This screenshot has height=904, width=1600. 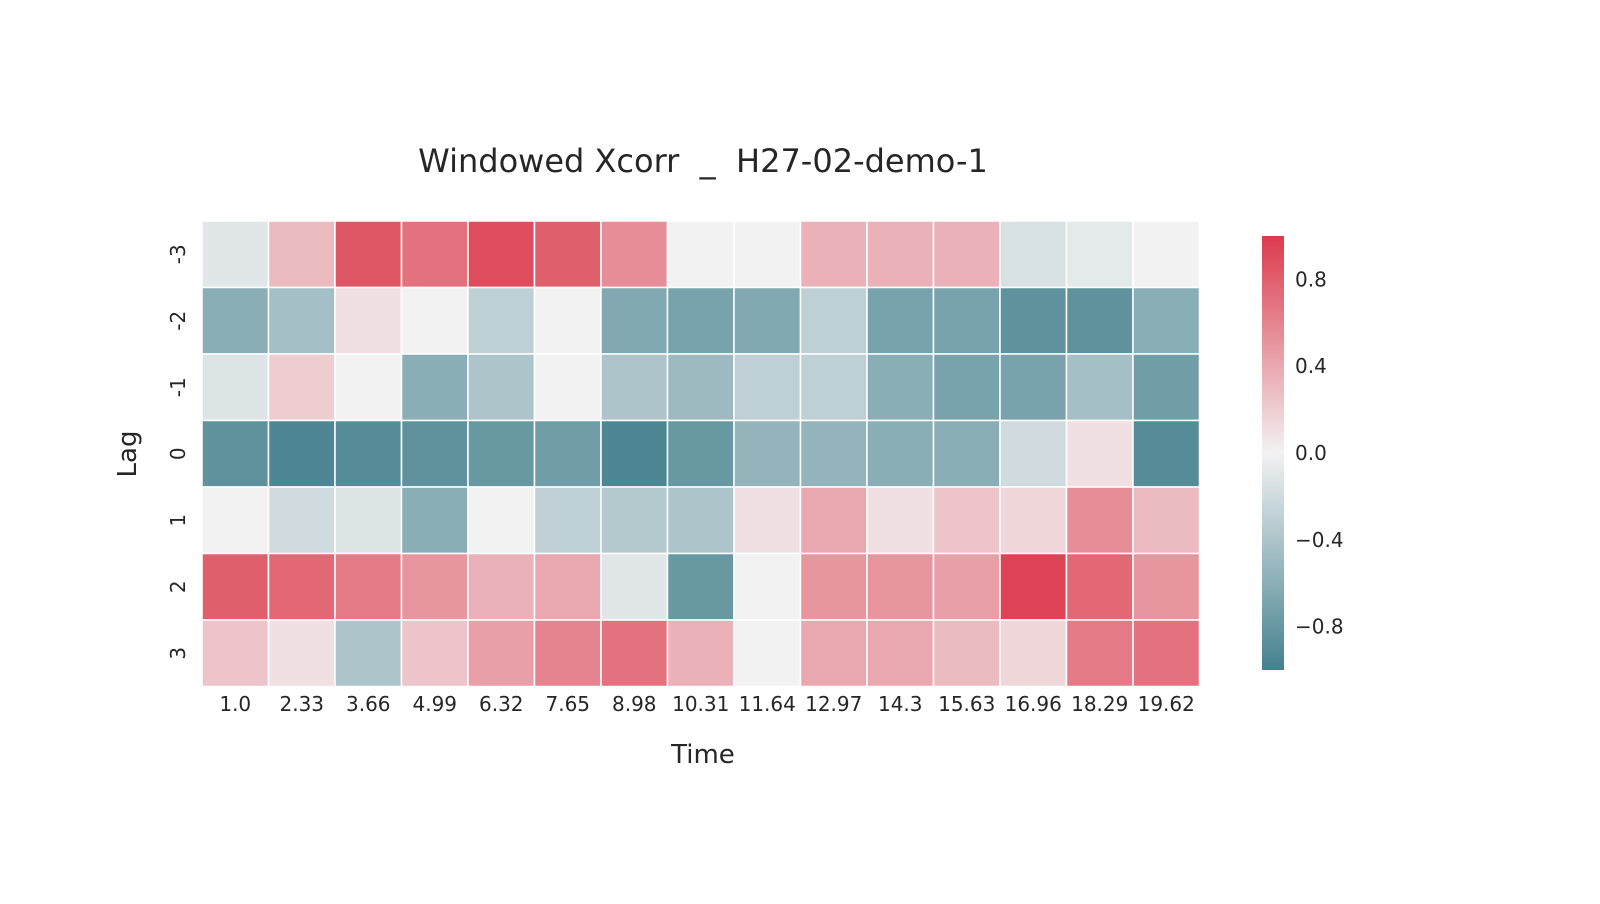 I want to click on colorbar-tick-label: −0.8, so click(x=1319, y=627).